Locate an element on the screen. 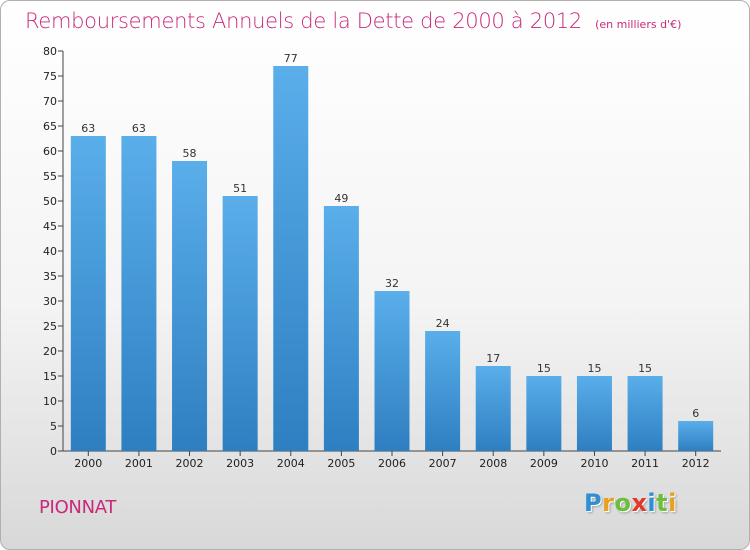 Image resolution: width=750 pixels, height=550 pixels. x-tick-label: 2001 is located at coordinates (139, 463).